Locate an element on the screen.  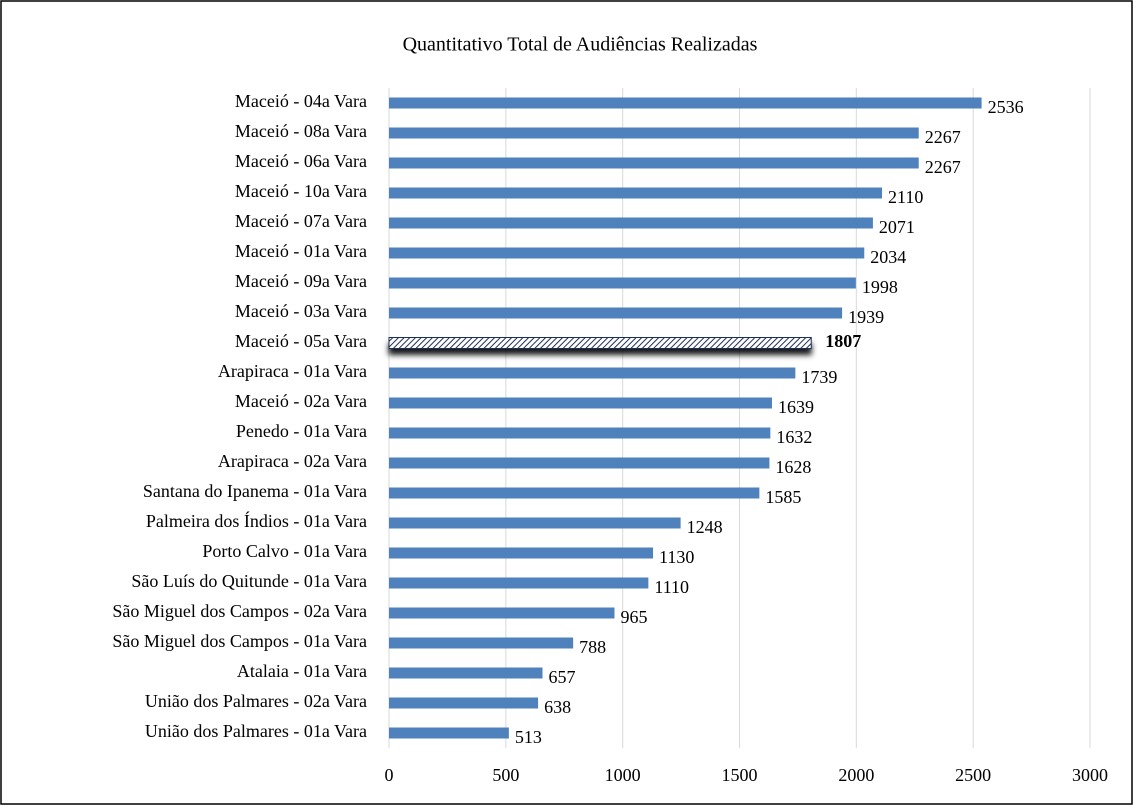
y-tick-label: São Luís do Quitunde - 01a Vara is located at coordinates (249, 581).